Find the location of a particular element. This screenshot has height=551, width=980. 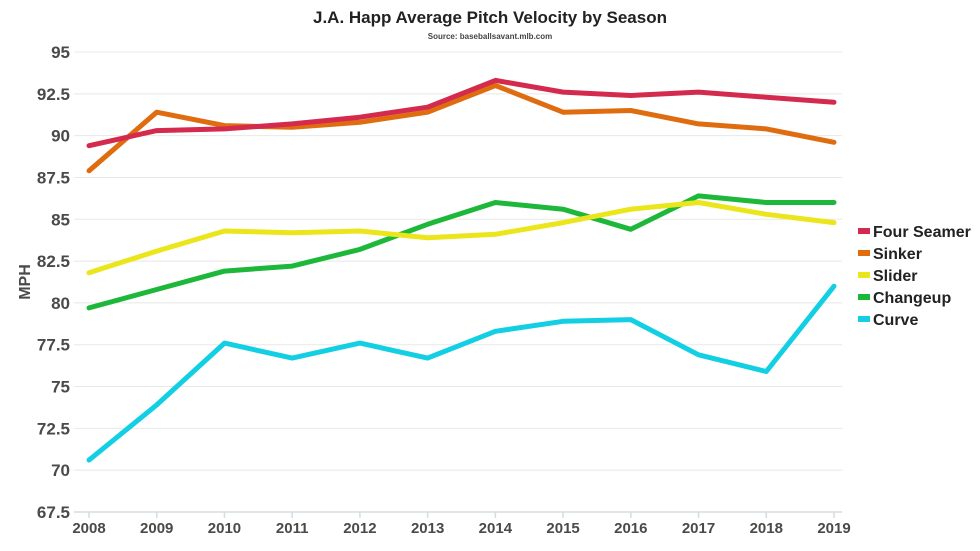

y-tick-label: 80 is located at coordinates (60, 303).